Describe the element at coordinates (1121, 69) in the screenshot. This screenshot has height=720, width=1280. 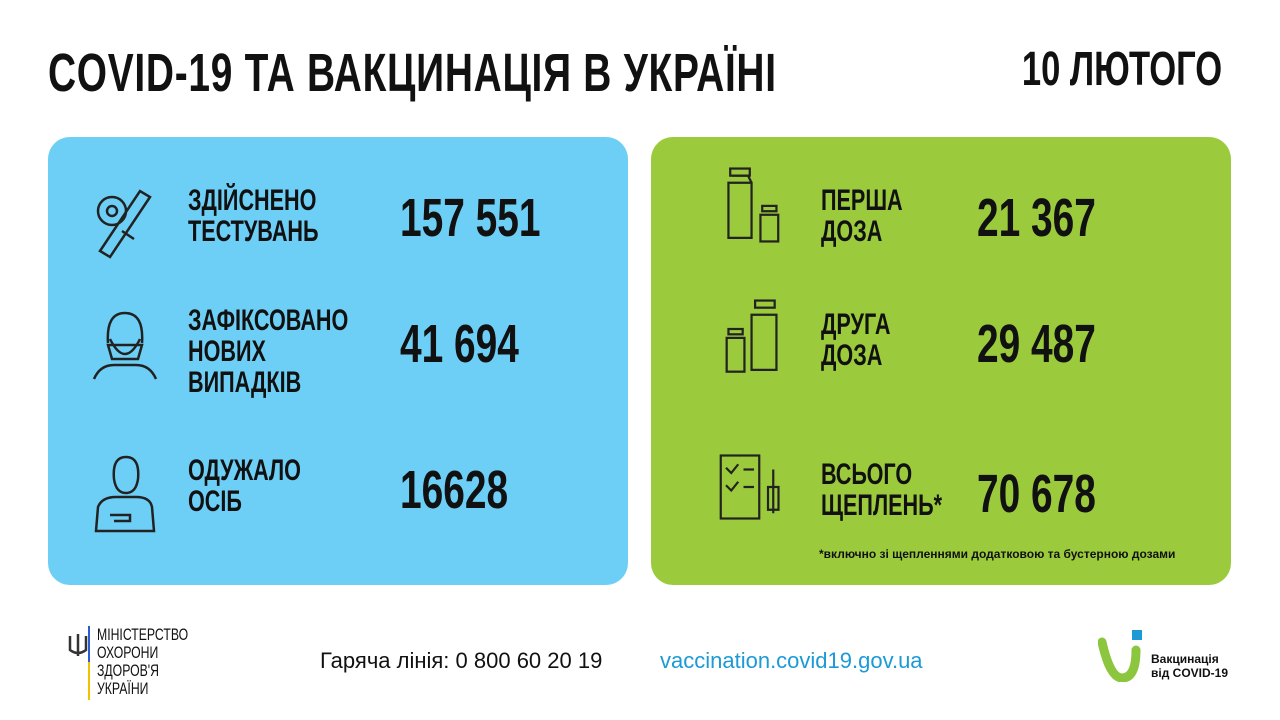
I see `date: 10 ЛЮТОГО` at that location.